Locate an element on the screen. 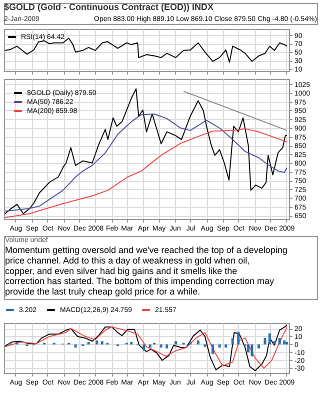 This screenshot has width=320, height=400. chart-title: $GOLD (Gold - Continuous Contract (EOD)) INDX is located at coordinates (109, 7).